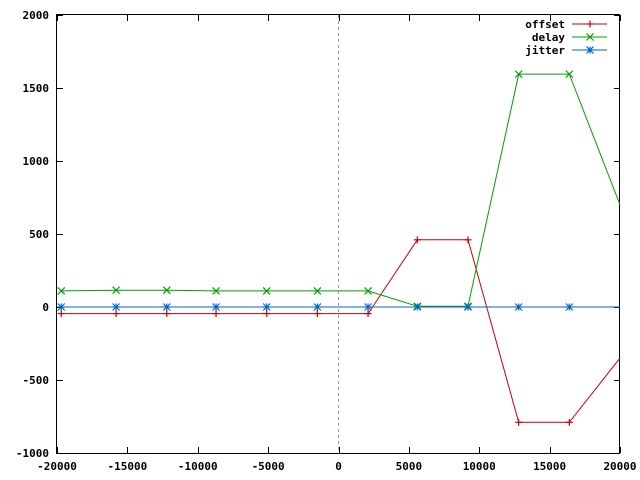 This screenshot has width=640, height=480. Describe the element at coordinates (548, 37) in the screenshot. I see `legend-label-delay: delay` at that location.